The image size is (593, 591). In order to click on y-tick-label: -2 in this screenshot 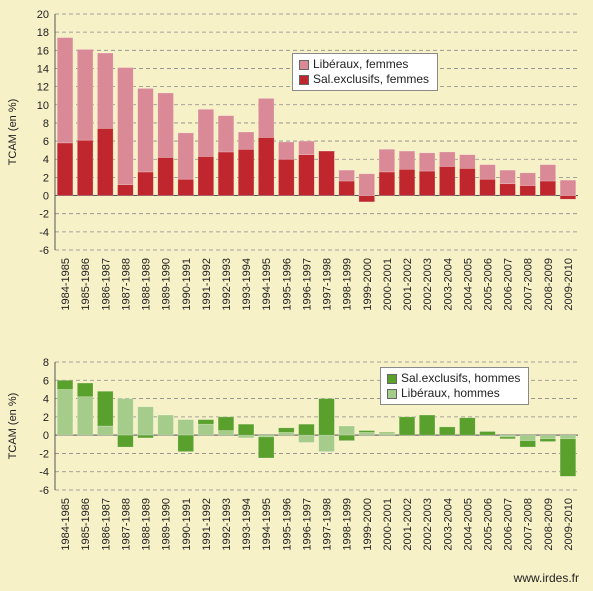, I will do `click(44, 215)`.